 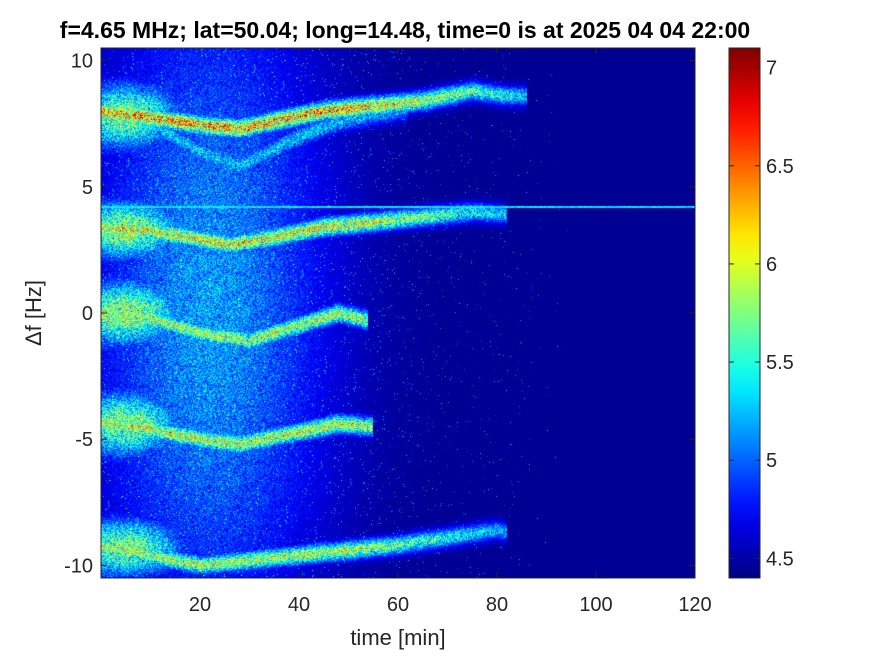 What do you see at coordinates (771, 461) in the screenshot?
I see `colorbar-tick-label: 5` at bounding box center [771, 461].